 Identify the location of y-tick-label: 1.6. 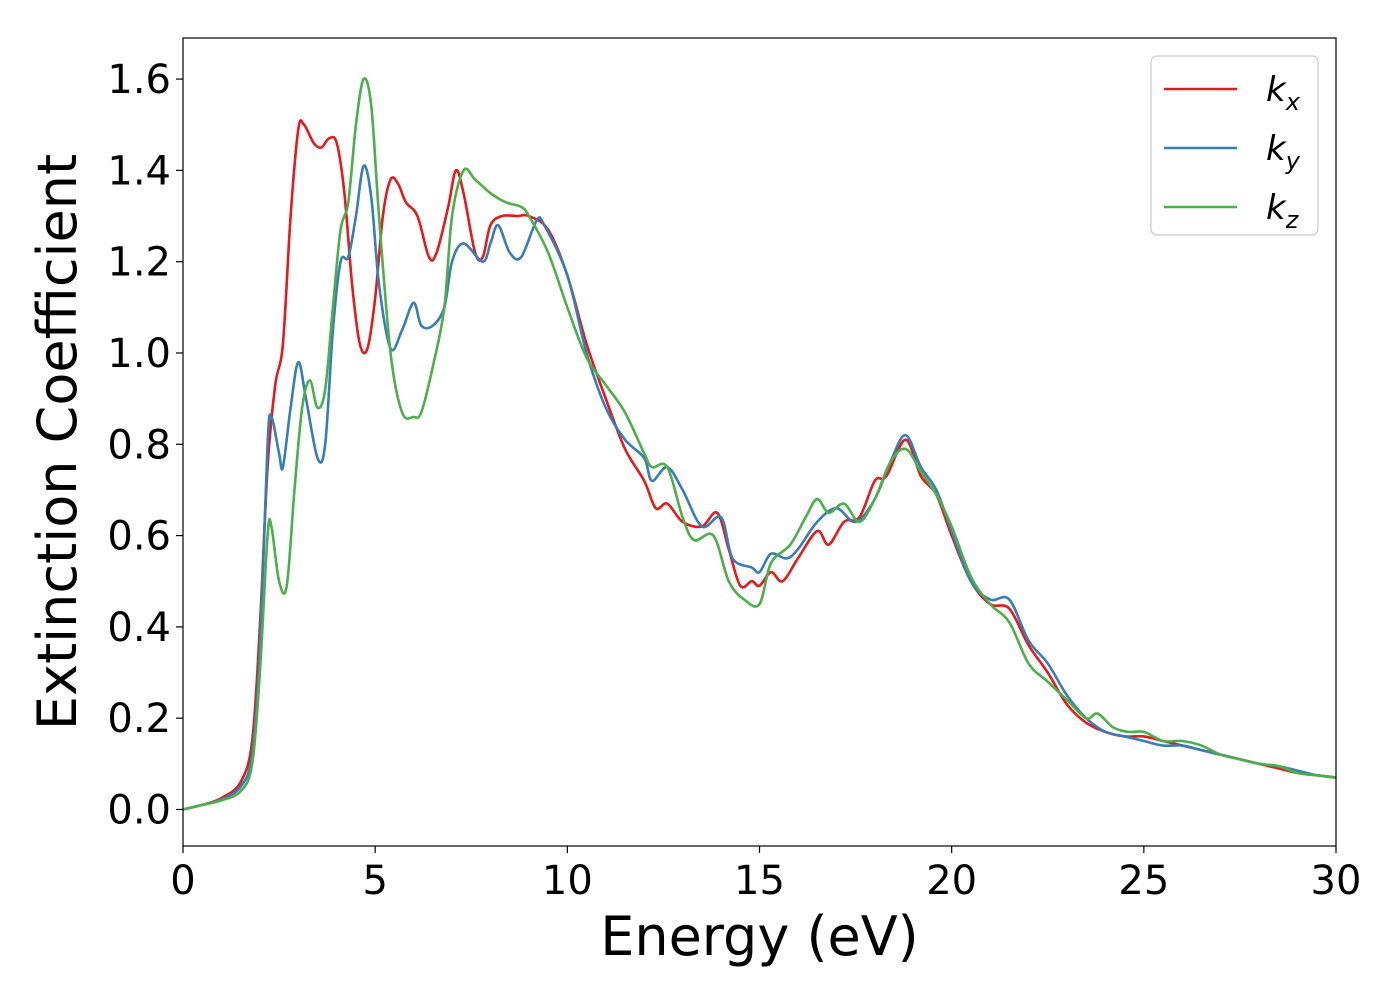
(139, 80).